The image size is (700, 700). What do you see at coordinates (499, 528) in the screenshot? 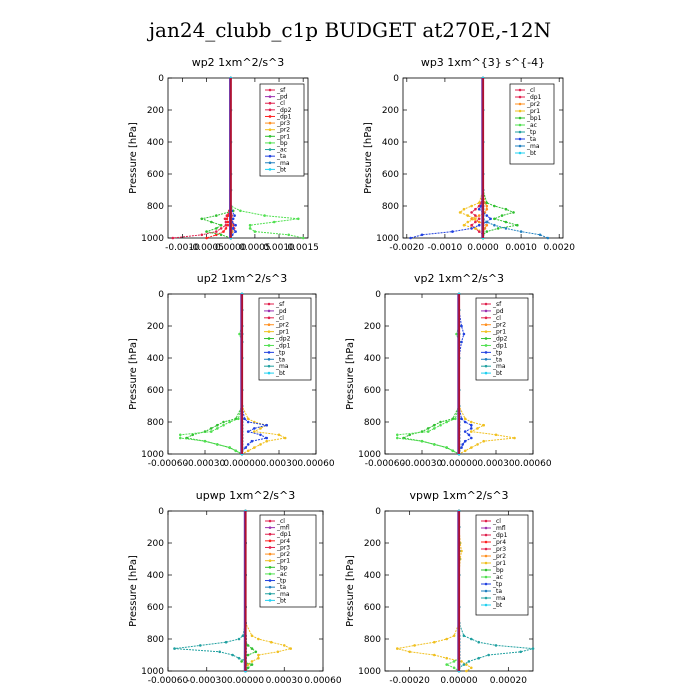
I see `legend-label: _mfl` at bounding box center [499, 528].